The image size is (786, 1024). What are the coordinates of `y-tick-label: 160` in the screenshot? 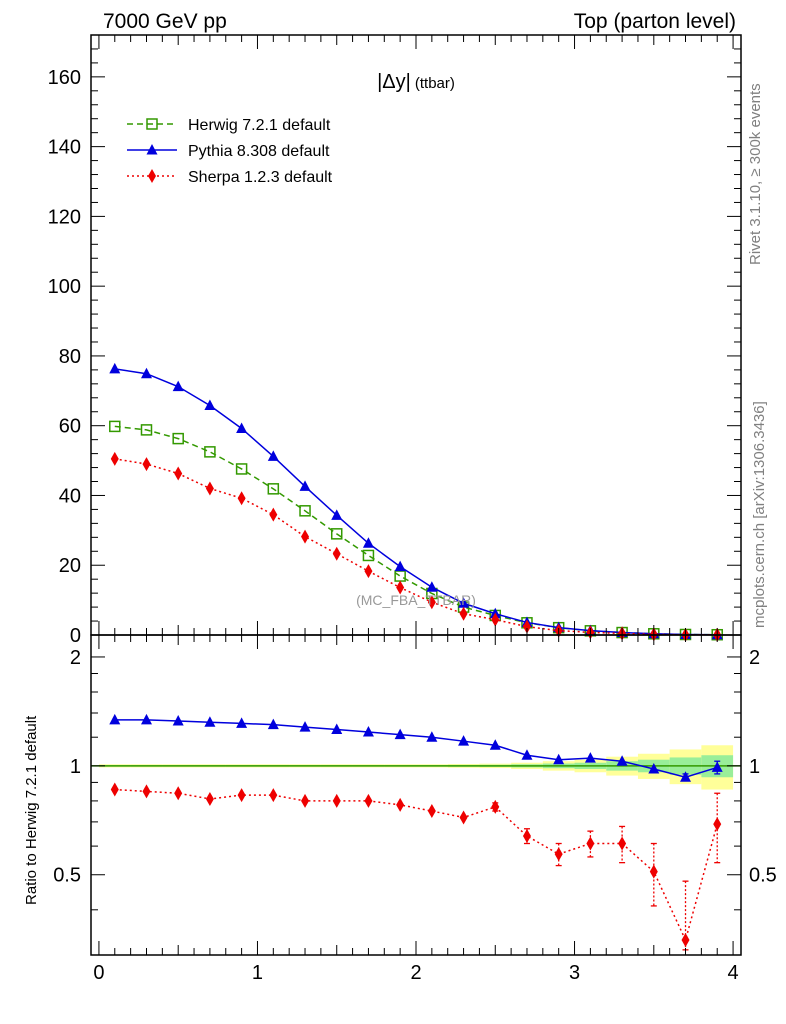 It's located at (64, 78).